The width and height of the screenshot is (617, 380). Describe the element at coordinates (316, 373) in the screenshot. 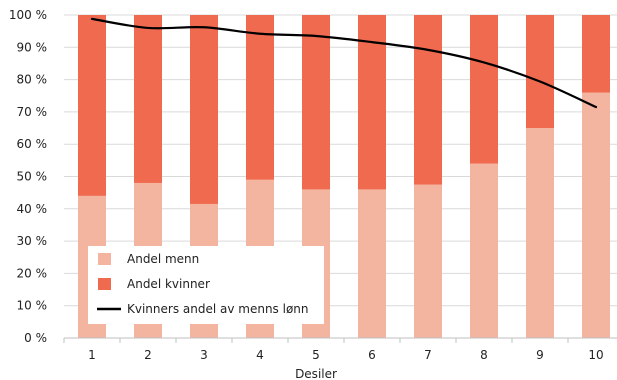

I see `x-axis-title: Desiler` at that location.